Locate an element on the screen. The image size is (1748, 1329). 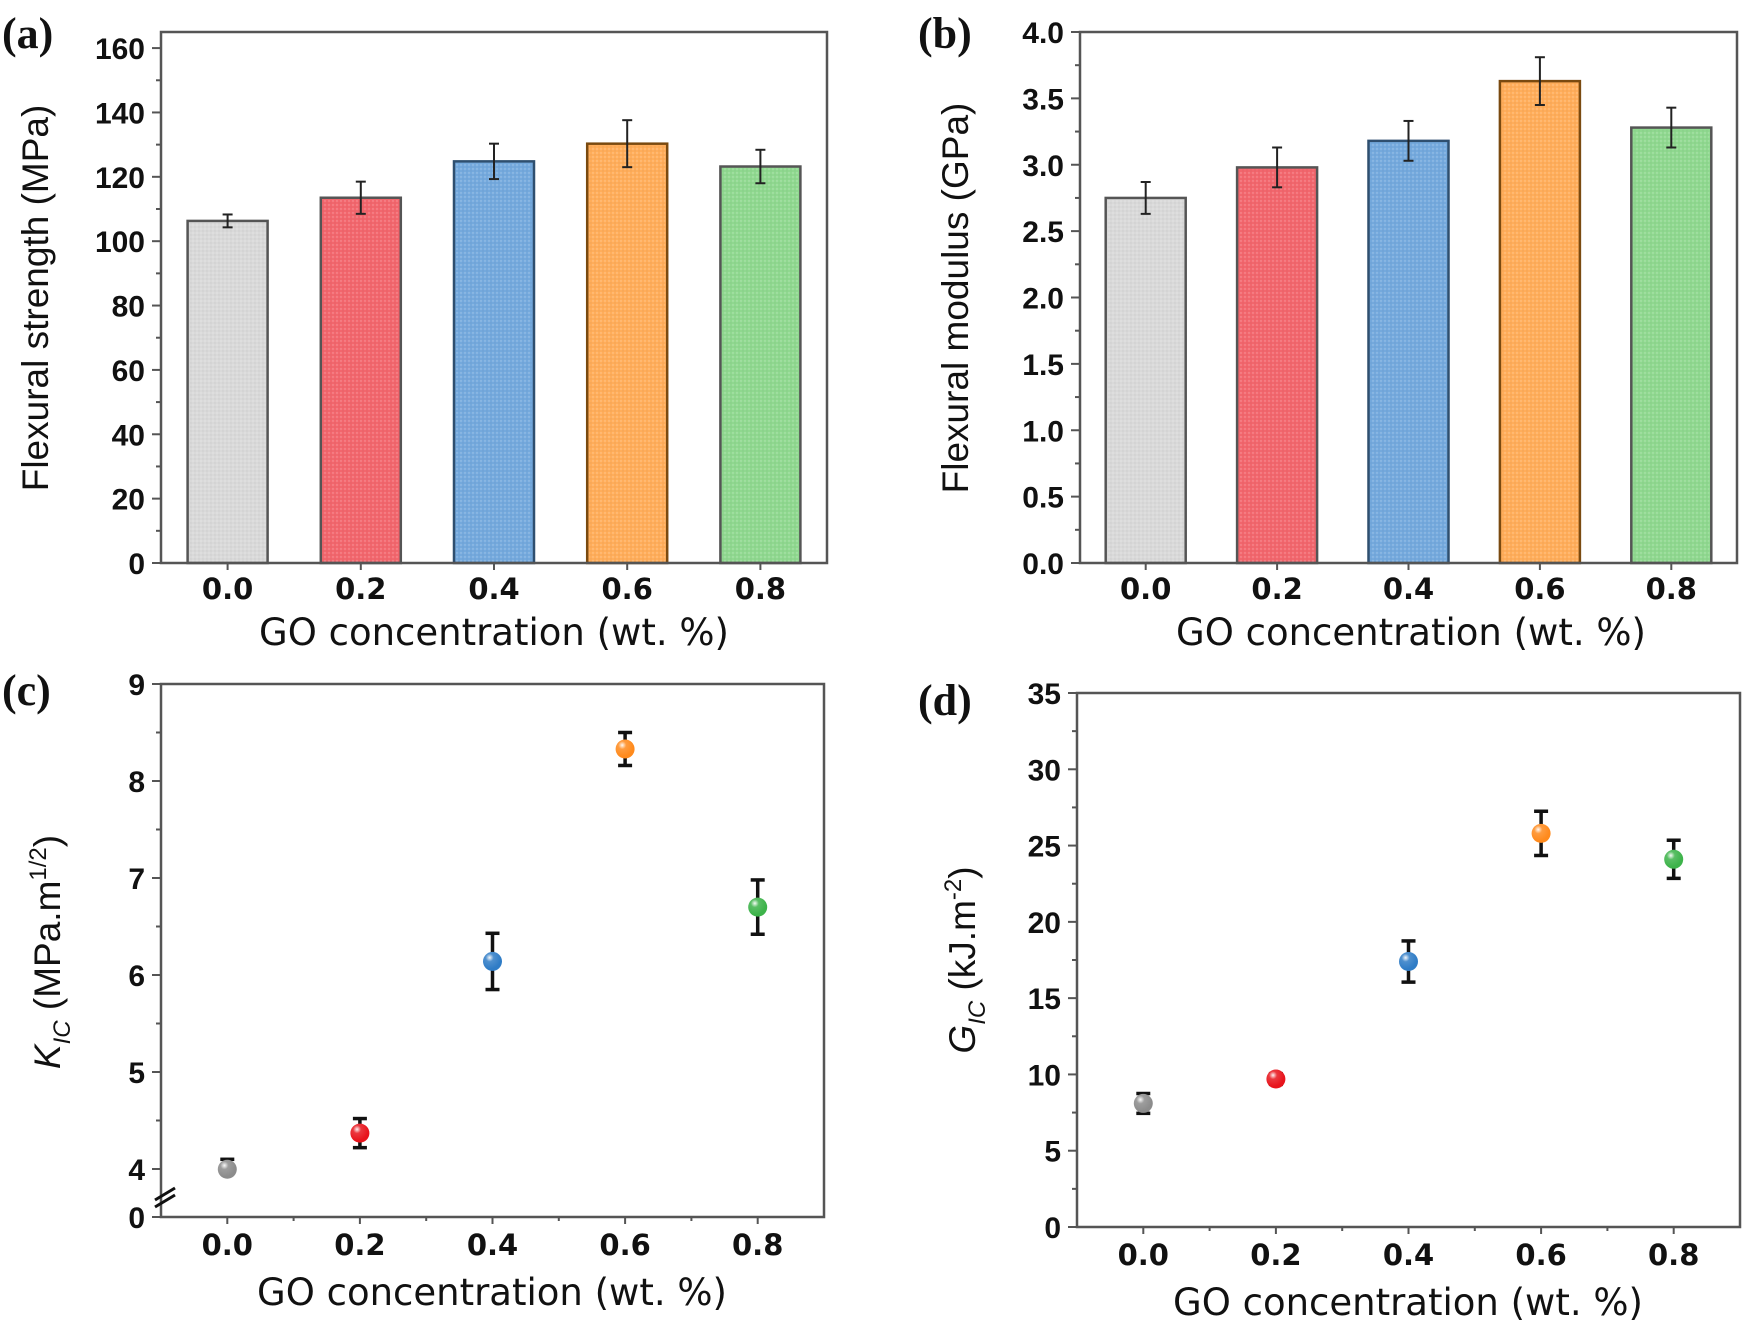
y-tick-label: 9 is located at coordinates (136, 685).